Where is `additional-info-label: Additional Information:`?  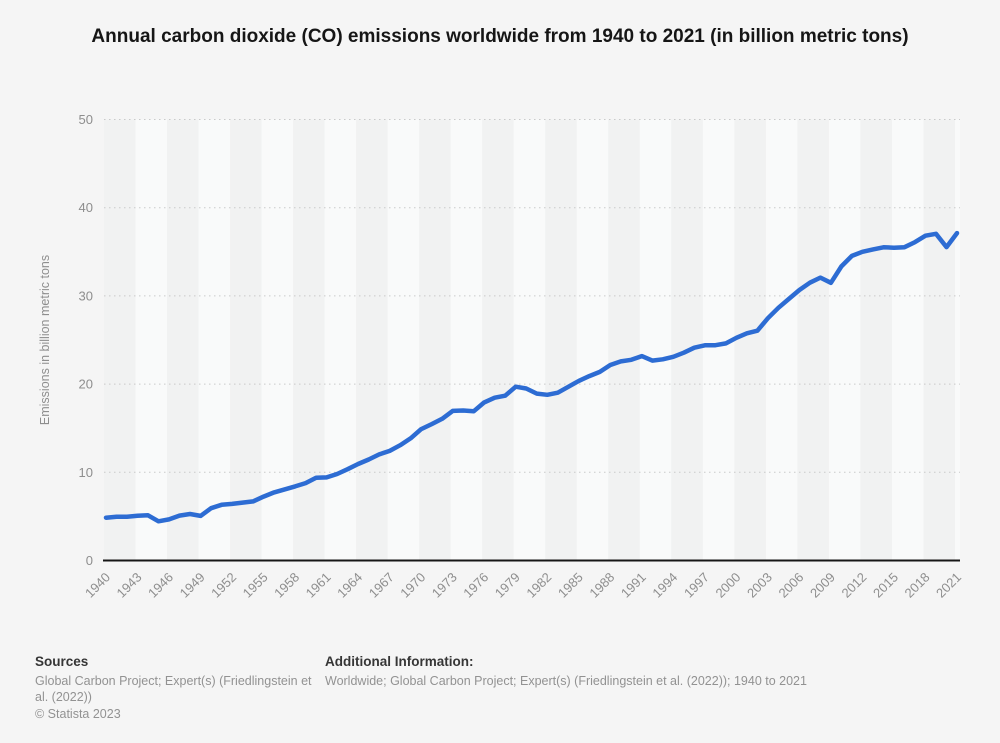 additional-info-label: Additional Information: is located at coordinates (399, 661).